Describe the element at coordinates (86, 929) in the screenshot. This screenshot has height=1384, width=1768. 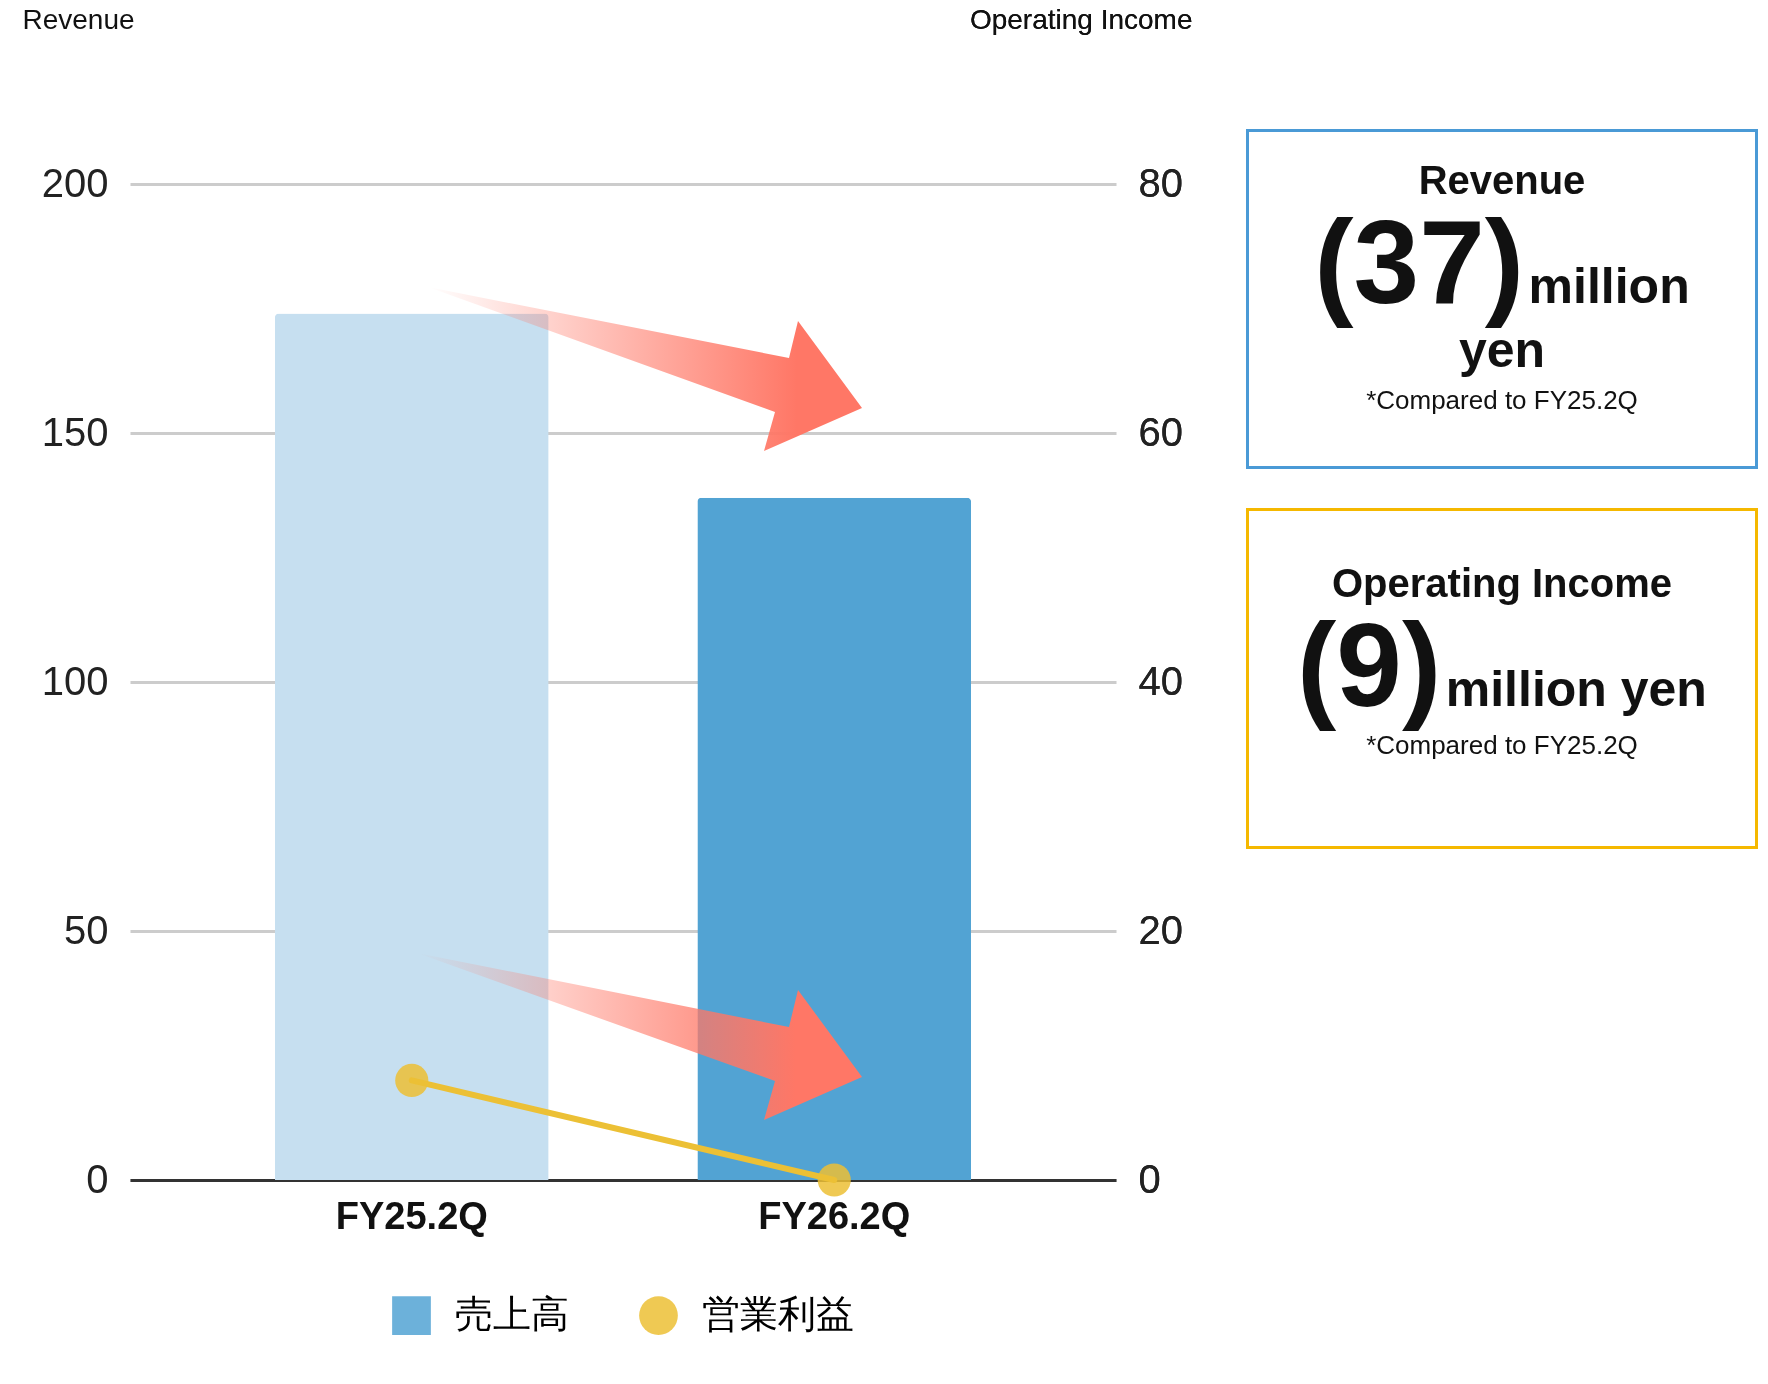
I see `y-tick-label: 50` at that location.